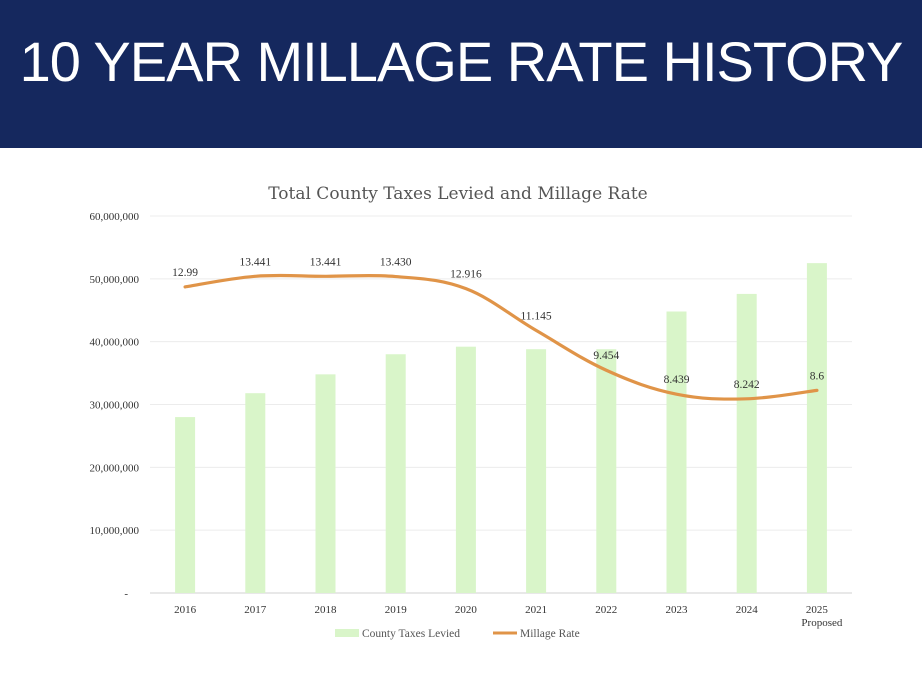 The width and height of the screenshot is (922, 675). Describe the element at coordinates (606, 610) in the screenshot. I see `x-tick-label: 2022` at that location.